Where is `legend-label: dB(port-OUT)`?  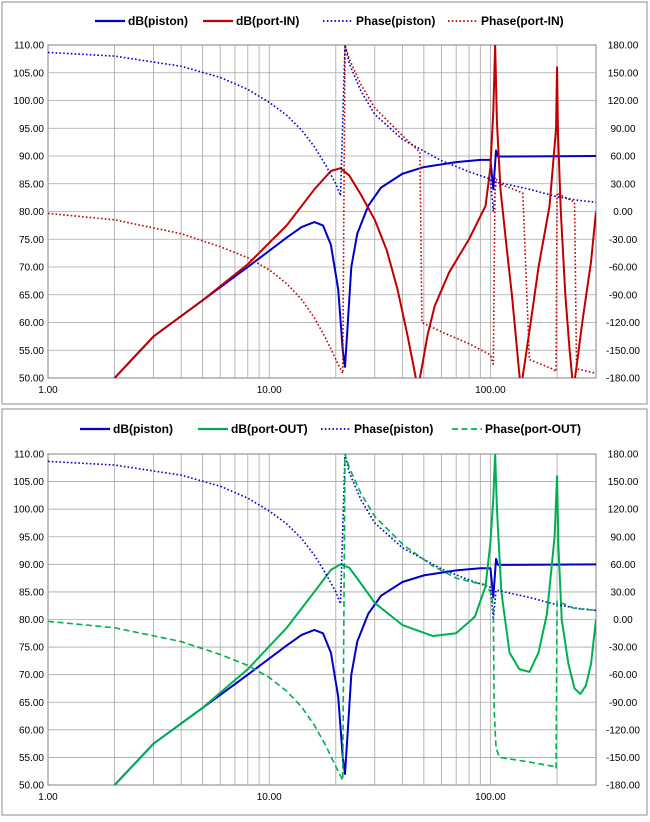
legend-label: dB(port-OUT) is located at coordinates (269, 429).